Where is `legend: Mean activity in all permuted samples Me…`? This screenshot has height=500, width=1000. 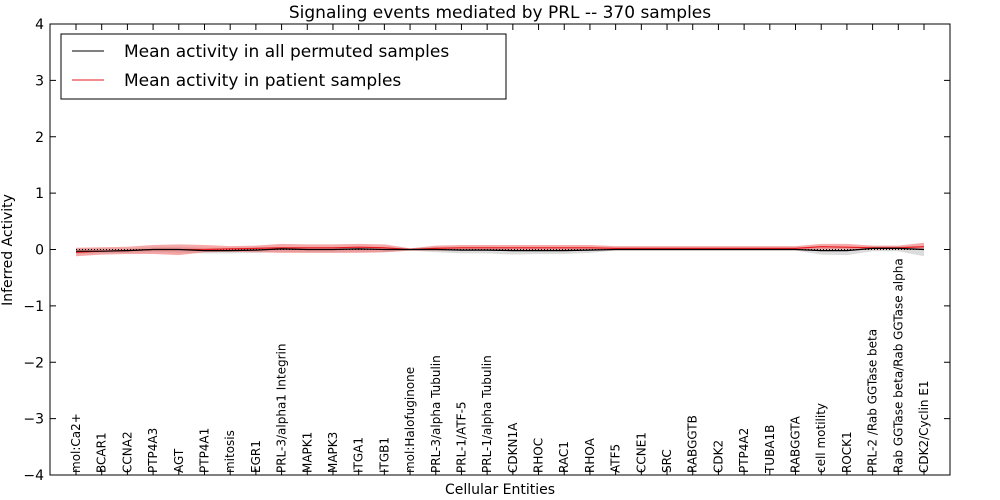
legend: Mean activity in all permuted samples Me… is located at coordinates (283, 66).